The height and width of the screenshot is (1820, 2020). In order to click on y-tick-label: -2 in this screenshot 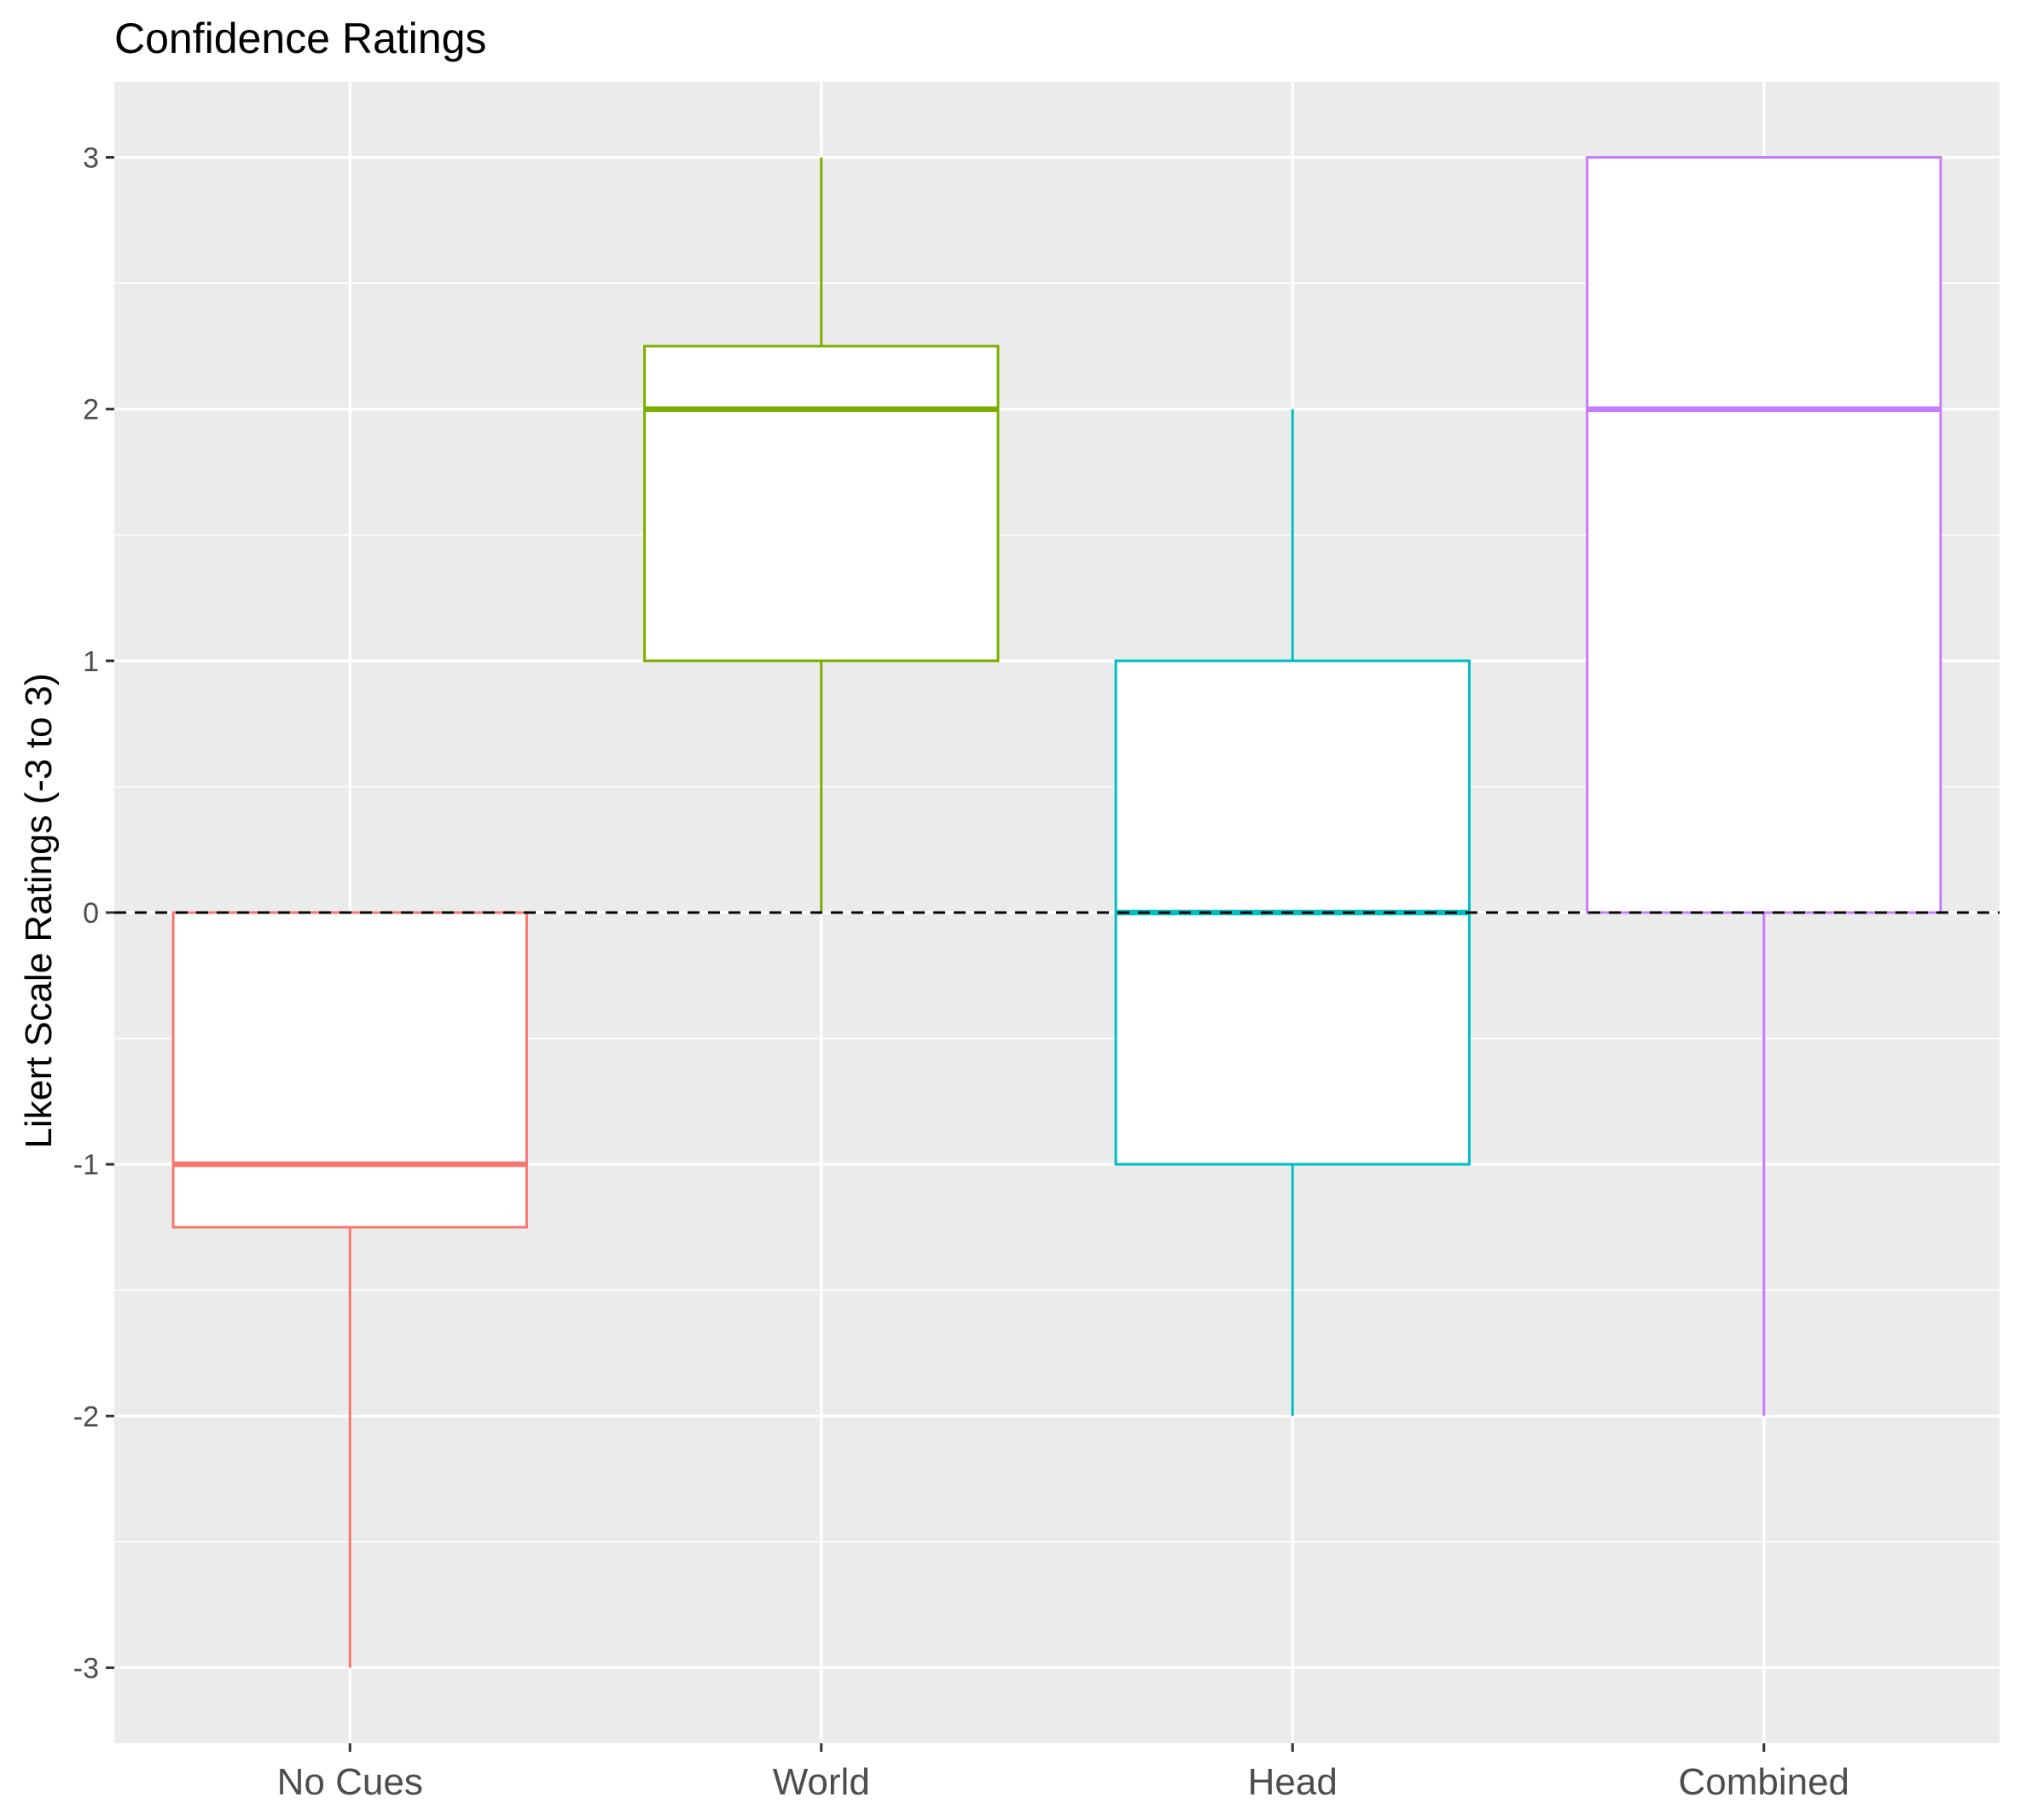, I will do `click(86, 1416)`.